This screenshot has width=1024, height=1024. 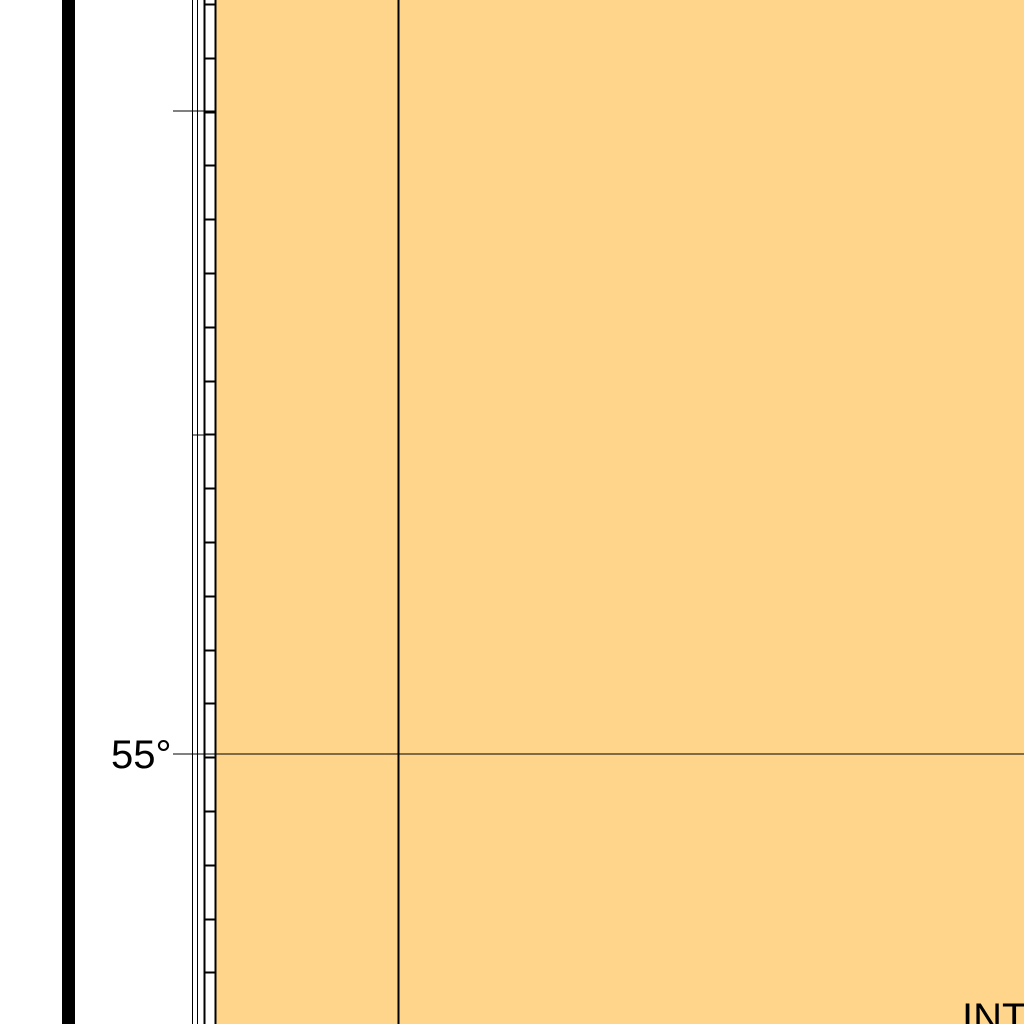 What do you see at coordinates (993, 1010) in the screenshot?
I see `map-label-partial: INT` at bounding box center [993, 1010].